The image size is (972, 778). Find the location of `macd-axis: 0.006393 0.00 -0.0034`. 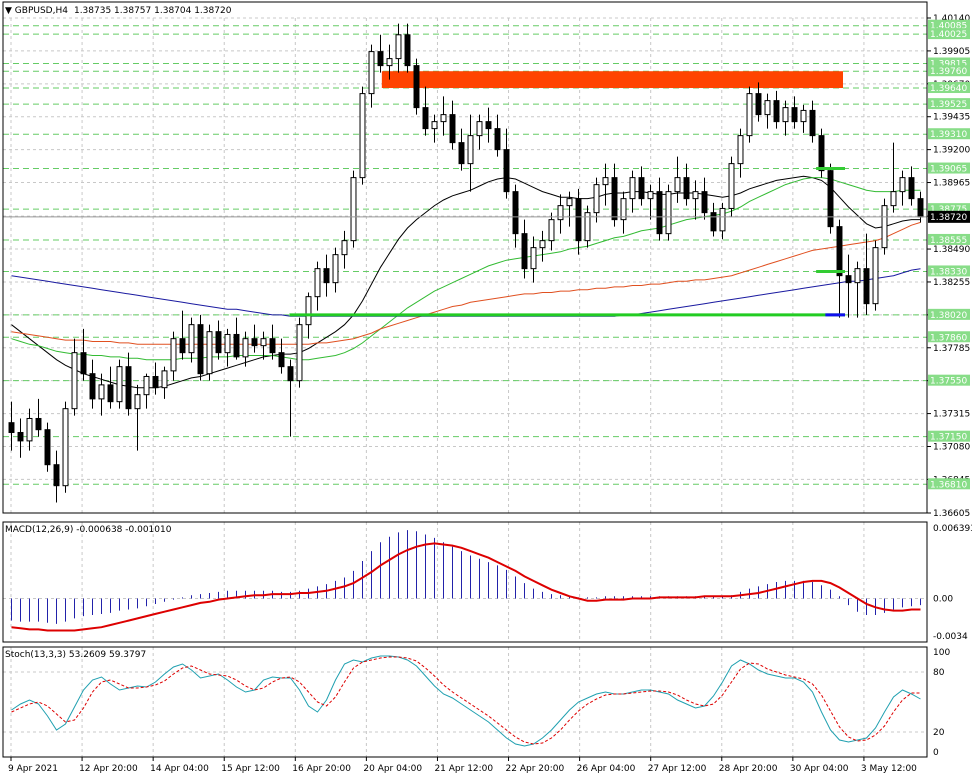

macd-axis: 0.006393 0.00 -0.0034 is located at coordinates (952, 583).